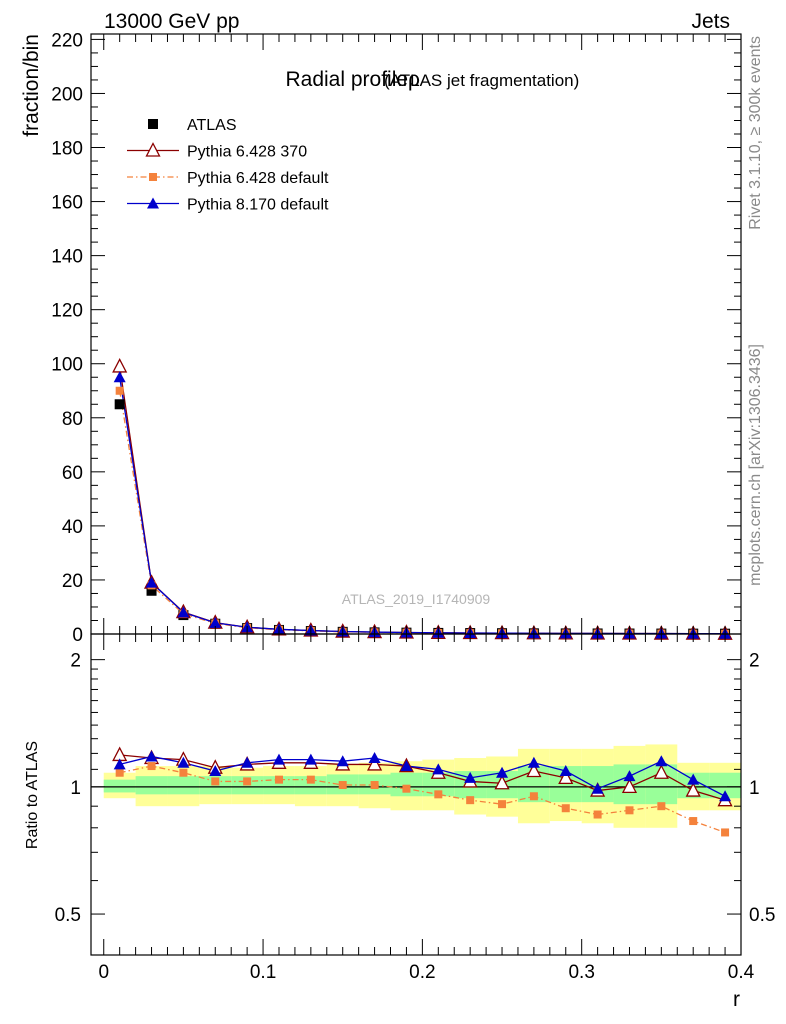 The image size is (786, 1024). What do you see at coordinates (755, 133) in the screenshot?
I see `side-label-rivet: Rivet 3.1.10, ≥ 300k events` at bounding box center [755, 133].